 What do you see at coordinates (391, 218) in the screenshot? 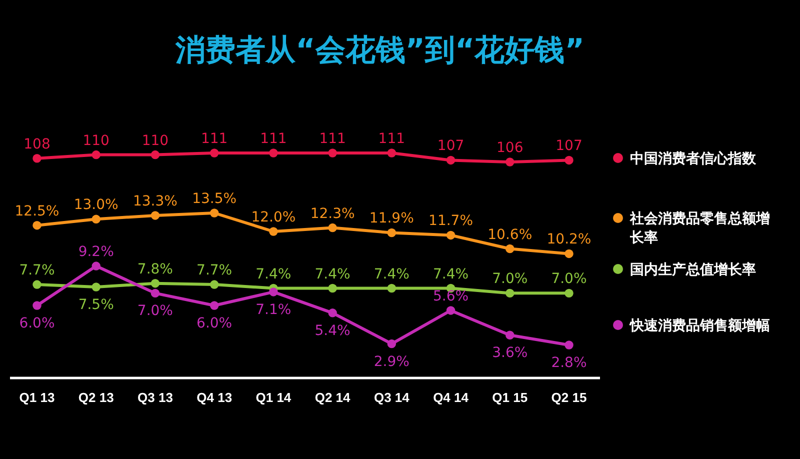
I see `data-label: 11.9%` at bounding box center [391, 218].